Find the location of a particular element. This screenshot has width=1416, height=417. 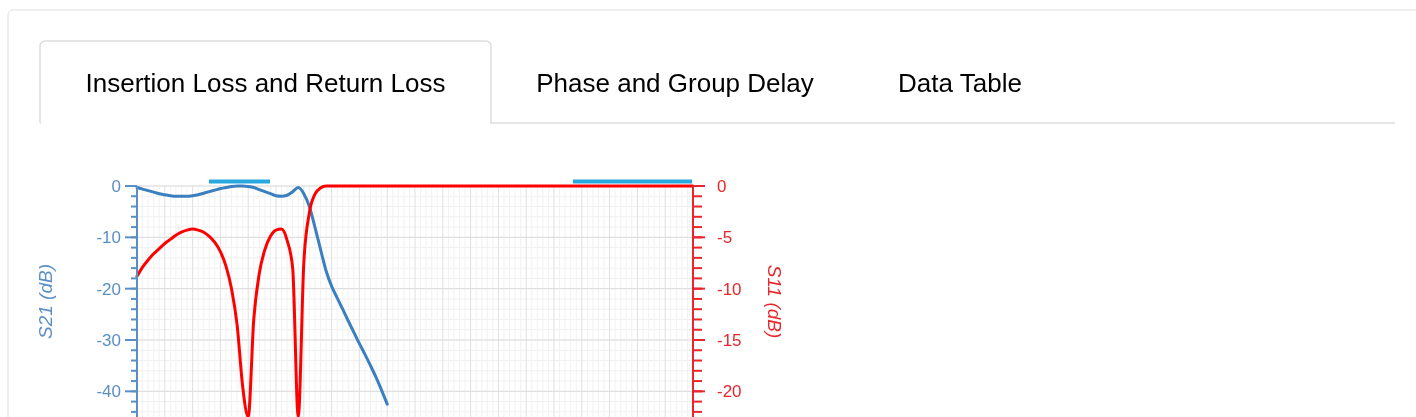

line-series is located at coordinates (262, 295).